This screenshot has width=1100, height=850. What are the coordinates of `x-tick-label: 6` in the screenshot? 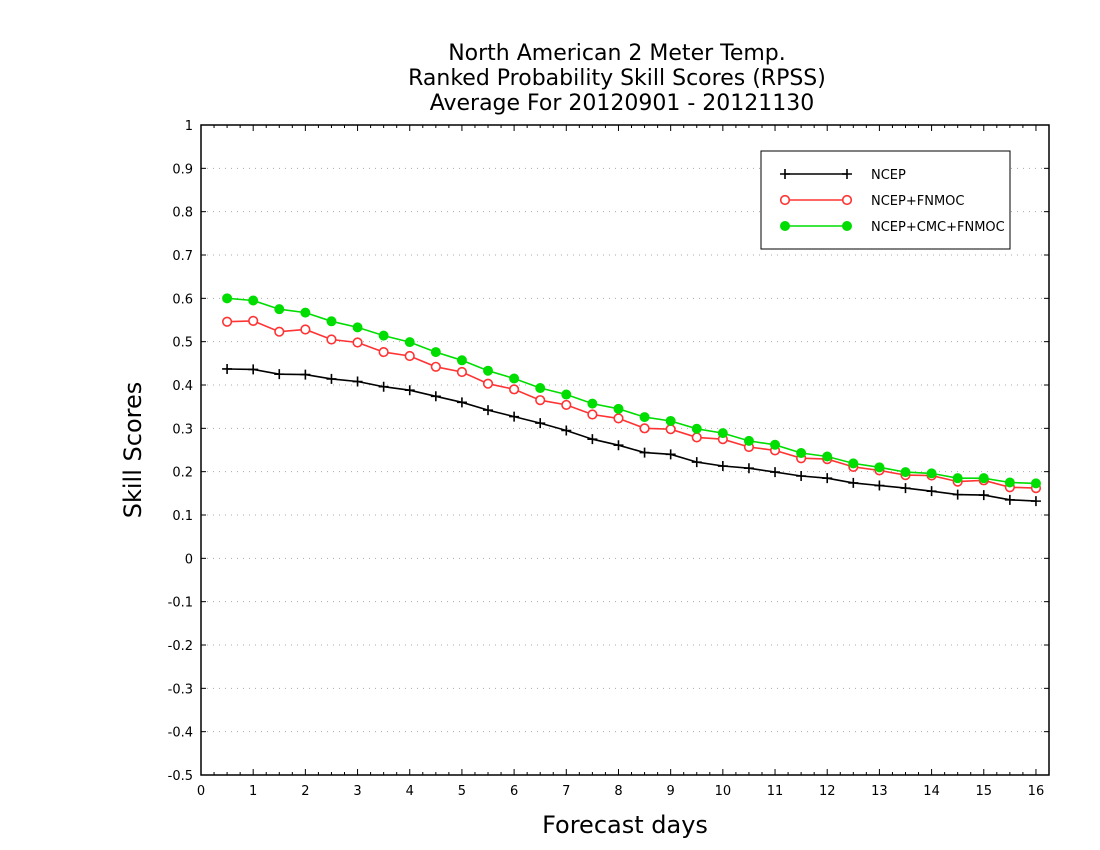 It's located at (514, 791).